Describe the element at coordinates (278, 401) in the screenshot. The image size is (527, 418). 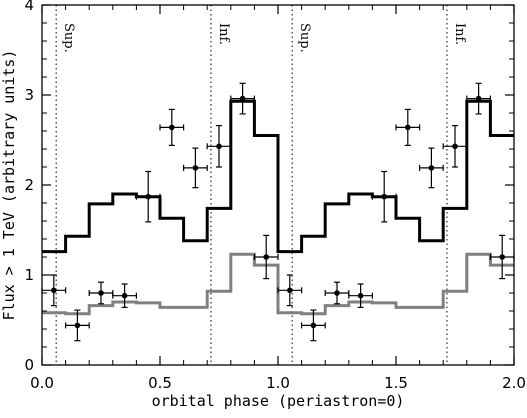
I see `x-axis-label: orbital phase (periastron=0)` at that location.